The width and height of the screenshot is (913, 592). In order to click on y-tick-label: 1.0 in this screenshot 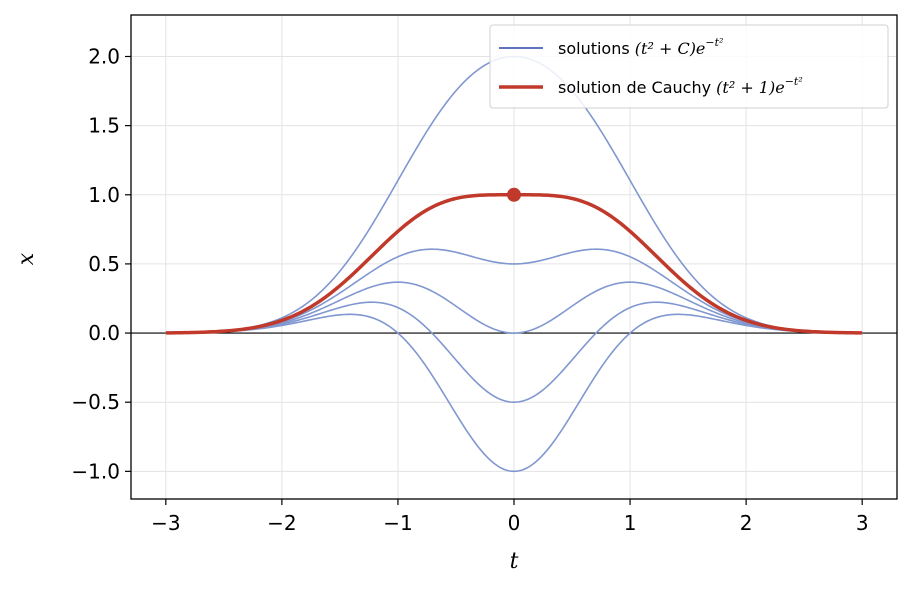, I will do `click(104, 195)`.